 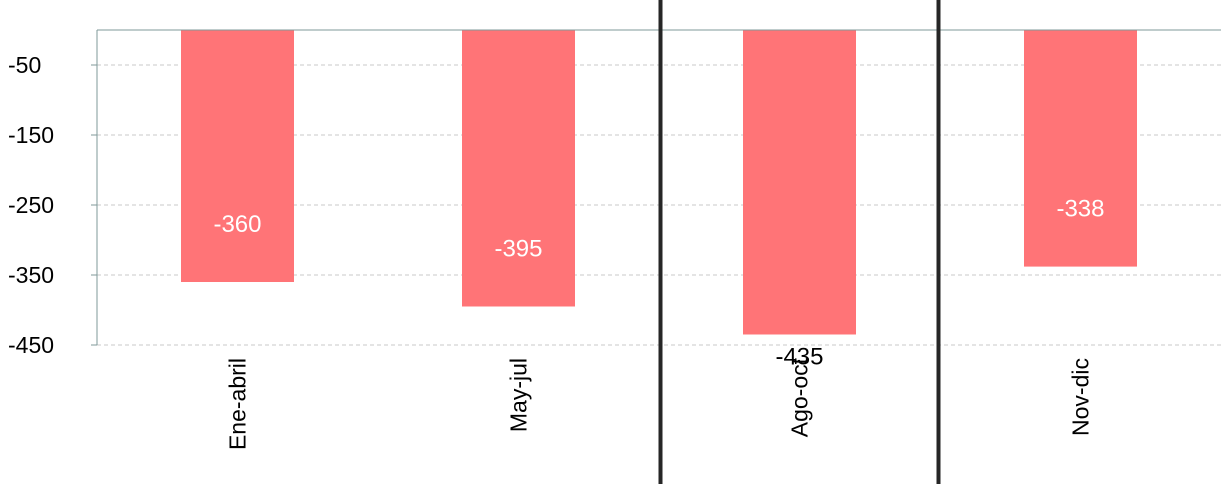 I want to click on category-label: May-jul, so click(x=519, y=395).